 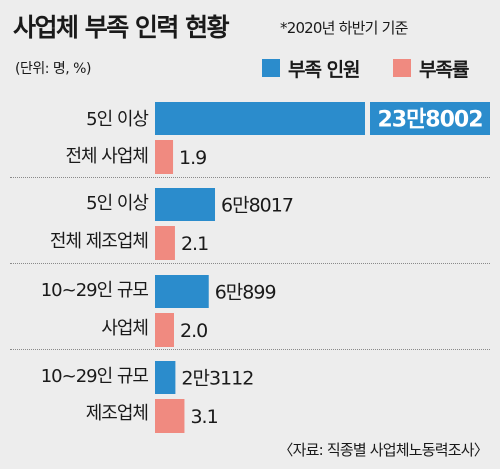 I want to click on source-note: 〈자료: 직종별 사업체노동력조사〉, so click(x=383, y=450).